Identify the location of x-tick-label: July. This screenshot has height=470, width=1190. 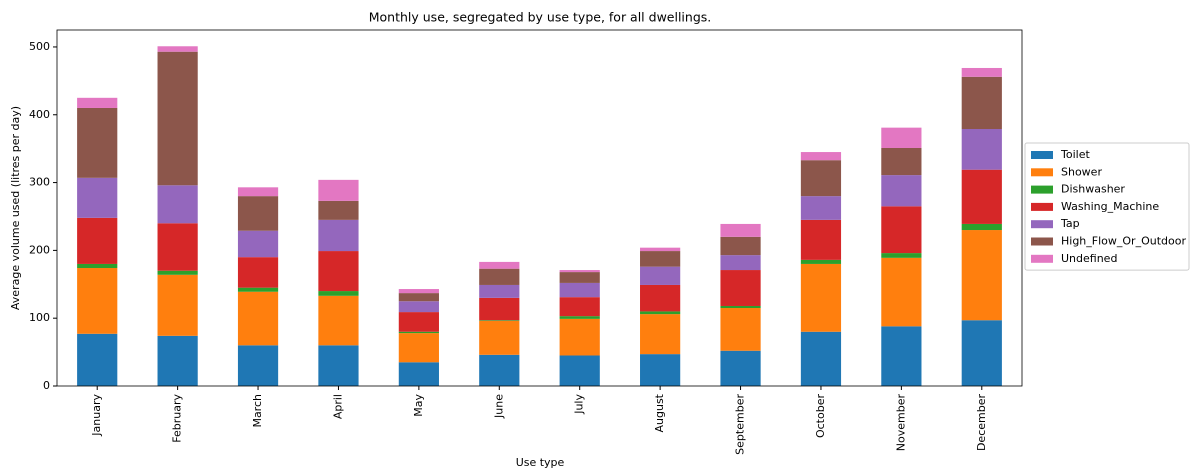
(579, 404).